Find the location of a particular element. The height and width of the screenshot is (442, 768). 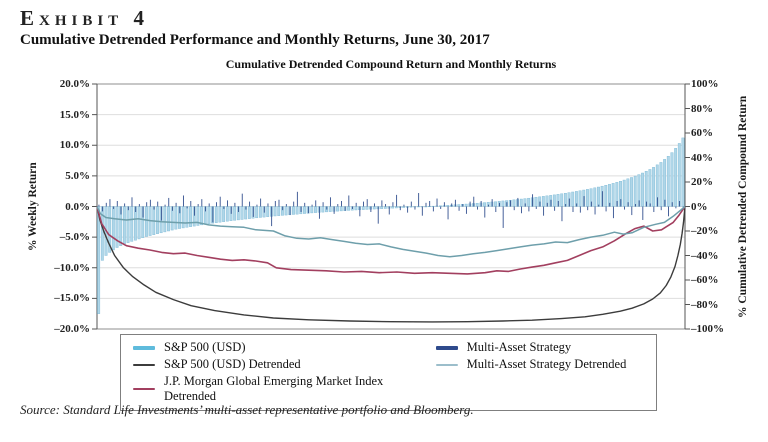

right-axis-tick: 0% is located at coordinates (699, 206).